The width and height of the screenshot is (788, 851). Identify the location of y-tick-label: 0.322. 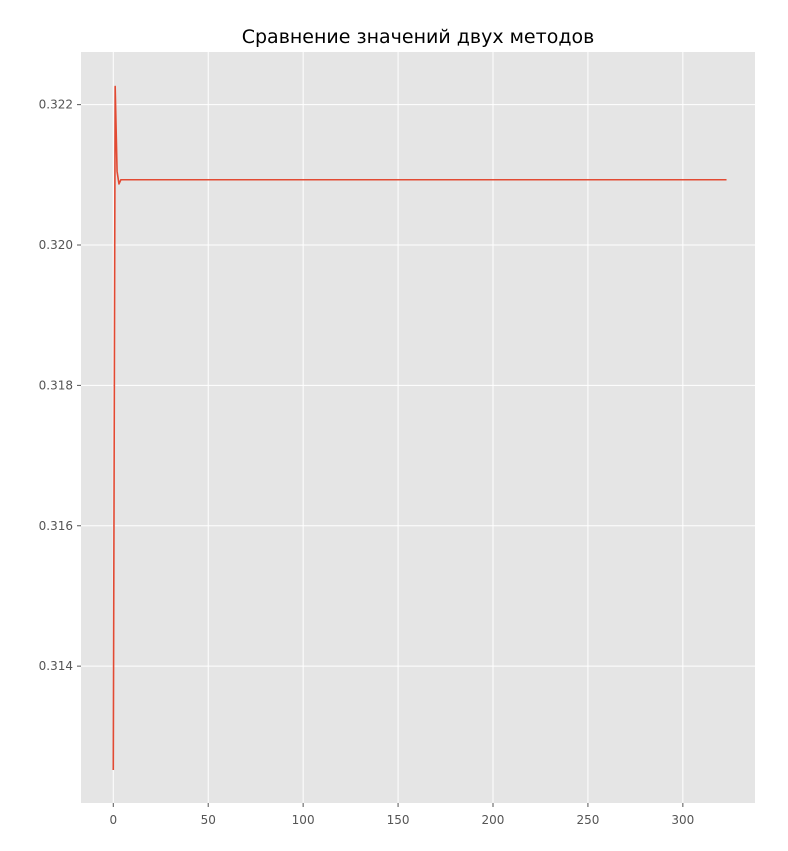
(56, 105).